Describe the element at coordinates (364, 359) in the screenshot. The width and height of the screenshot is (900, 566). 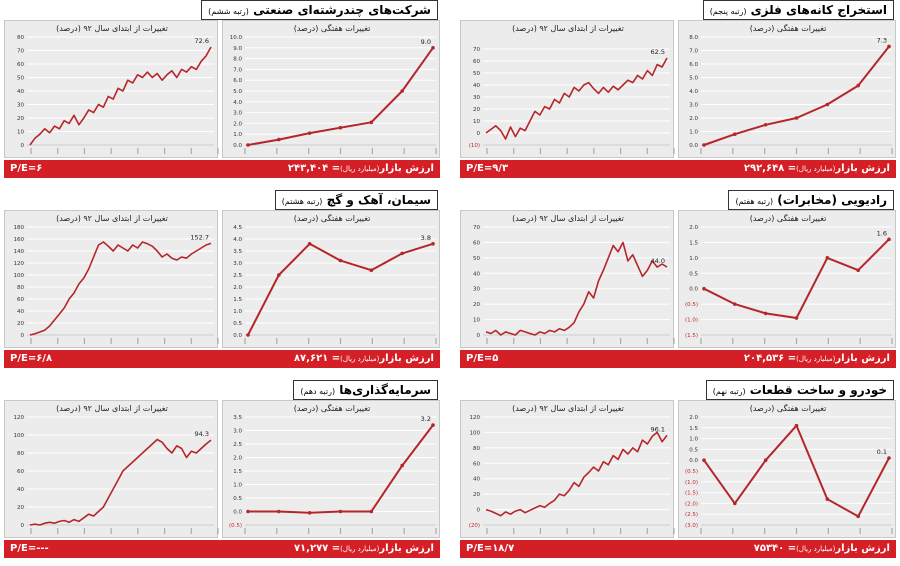
I see `market-value: ارزش بازار(میلیارد ریال)= ۸۷,۶۲۱` at that location.